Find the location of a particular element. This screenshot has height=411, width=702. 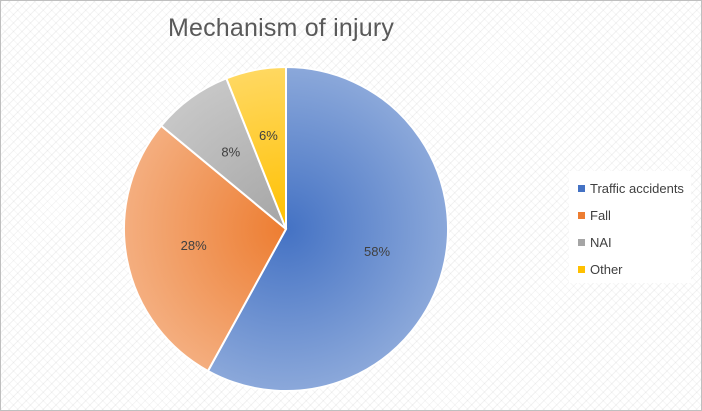

data-label: 58% is located at coordinates (377, 251).